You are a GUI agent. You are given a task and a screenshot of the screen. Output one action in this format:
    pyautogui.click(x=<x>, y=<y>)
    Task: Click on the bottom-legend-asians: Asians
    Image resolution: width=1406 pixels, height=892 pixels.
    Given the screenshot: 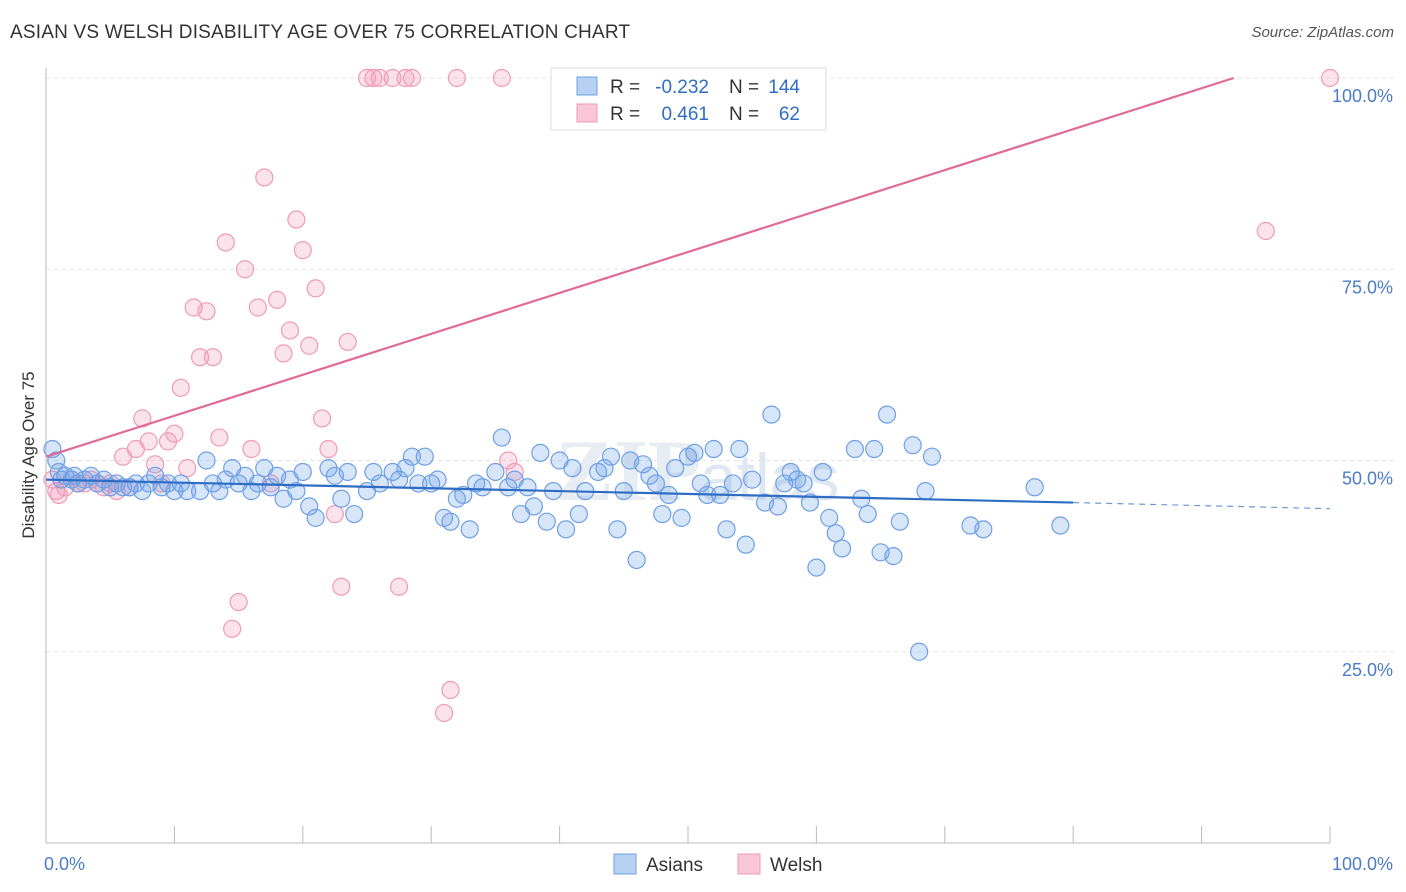 What is the action you would take?
    pyautogui.click(x=674, y=865)
    